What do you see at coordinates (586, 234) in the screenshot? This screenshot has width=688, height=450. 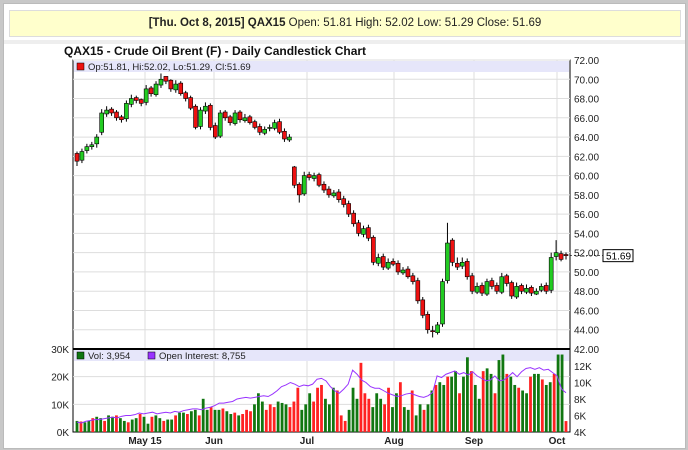 I see `price-tick-label: 54.00` at bounding box center [586, 234].